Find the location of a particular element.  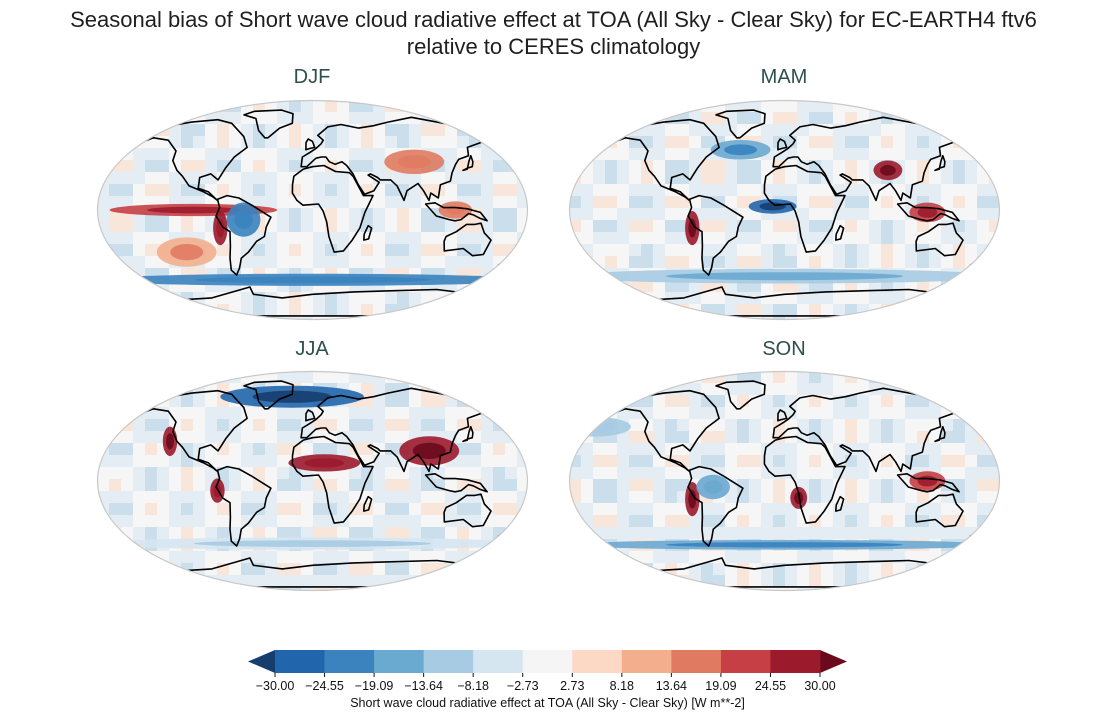

coastline-greenland is located at coordinates (268, 395).